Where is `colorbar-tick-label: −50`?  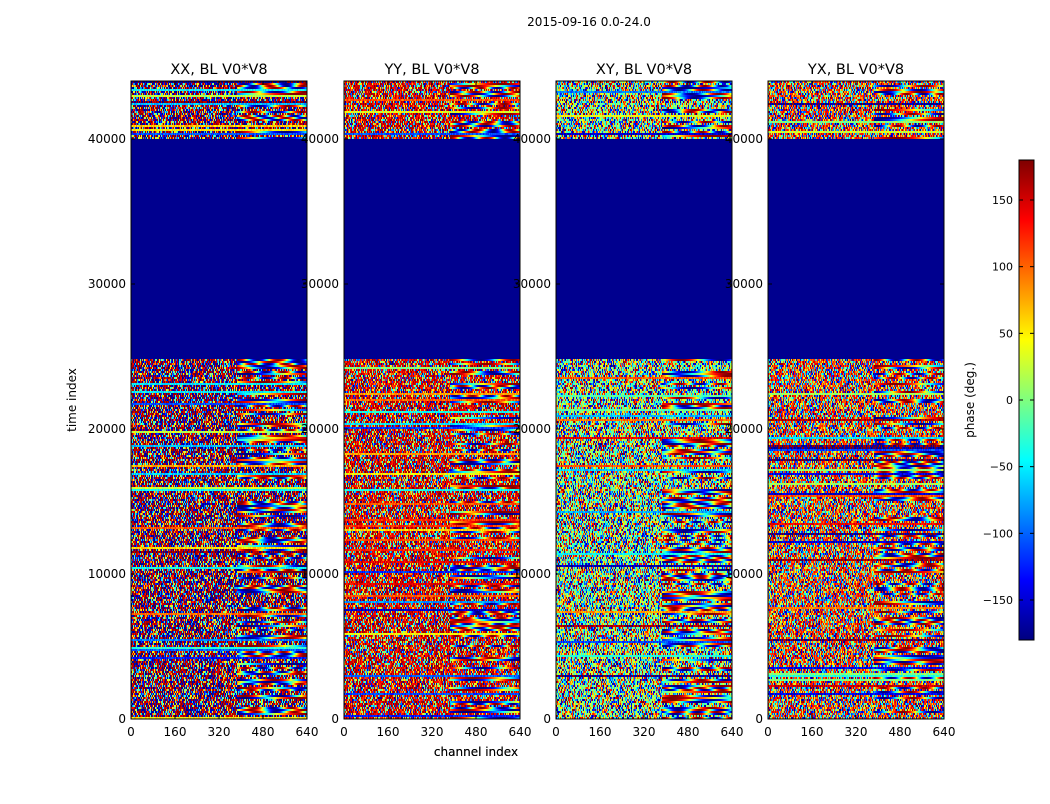 colorbar-tick-label: −50 is located at coordinates (1001, 467).